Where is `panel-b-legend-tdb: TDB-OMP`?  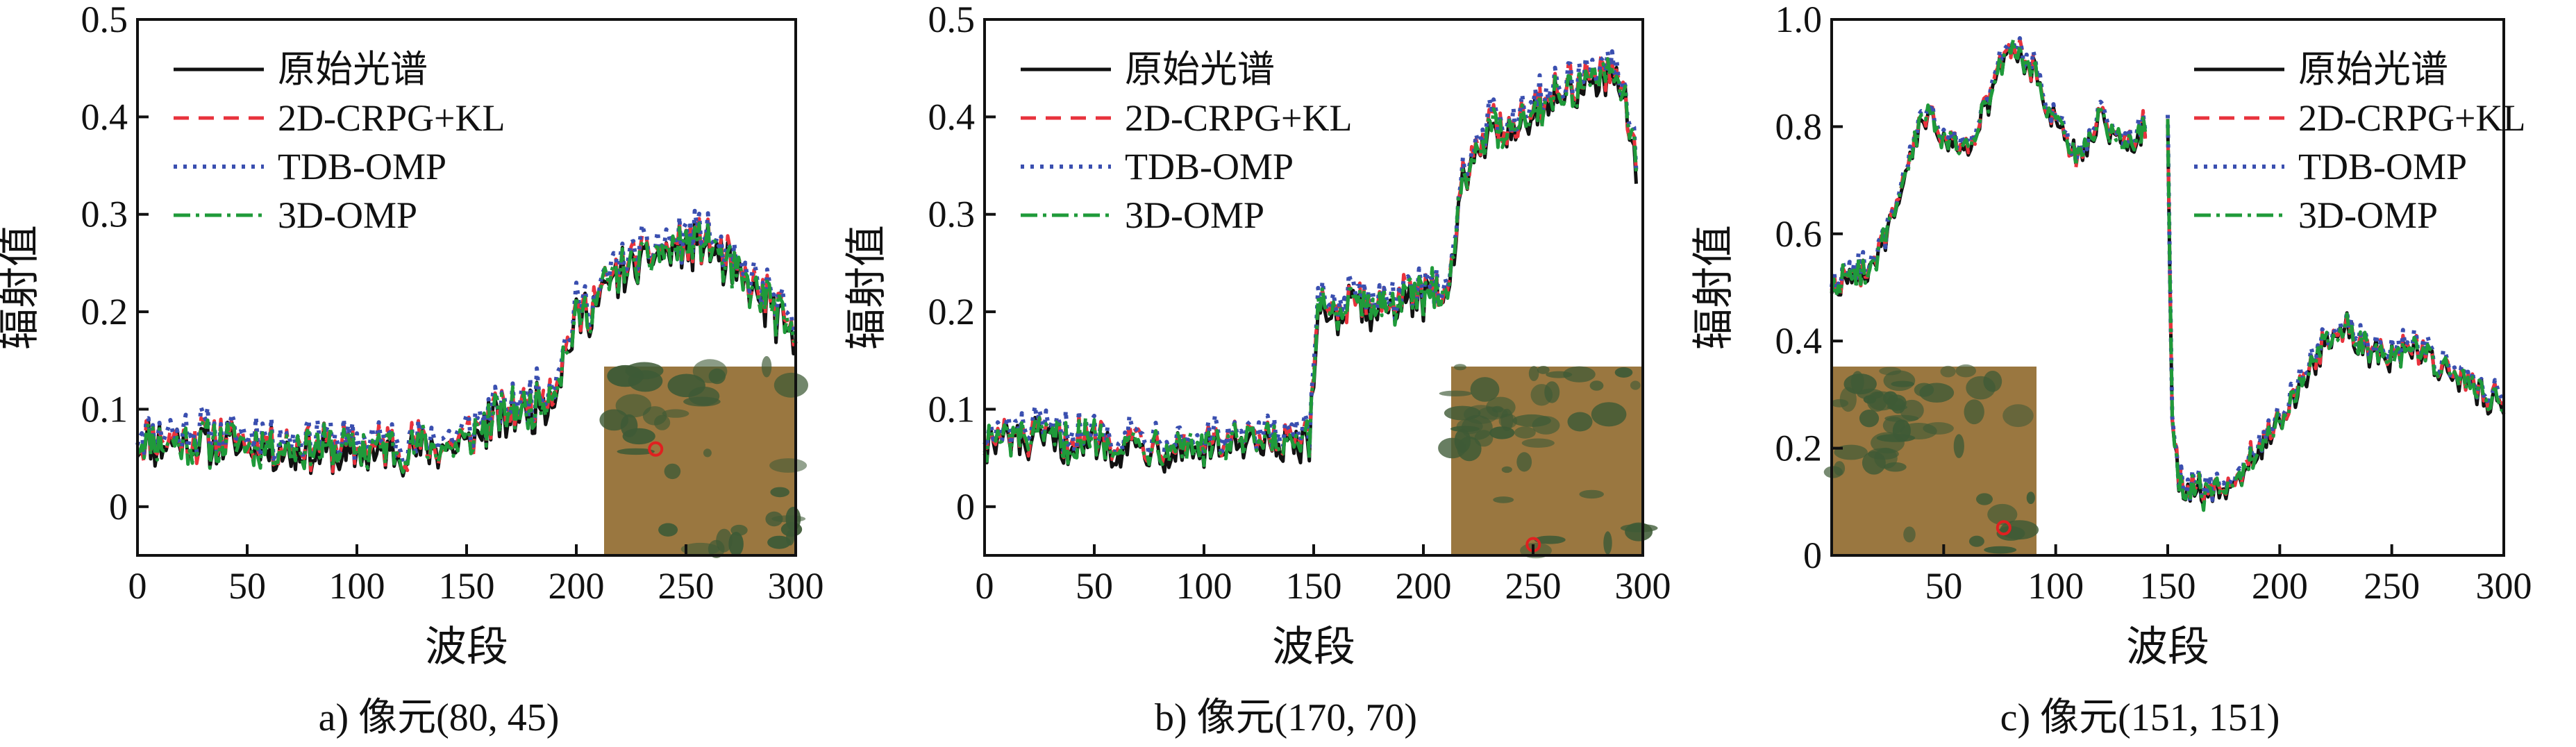 panel-b-legend-tdb: TDB-OMP is located at coordinates (1157, 166).